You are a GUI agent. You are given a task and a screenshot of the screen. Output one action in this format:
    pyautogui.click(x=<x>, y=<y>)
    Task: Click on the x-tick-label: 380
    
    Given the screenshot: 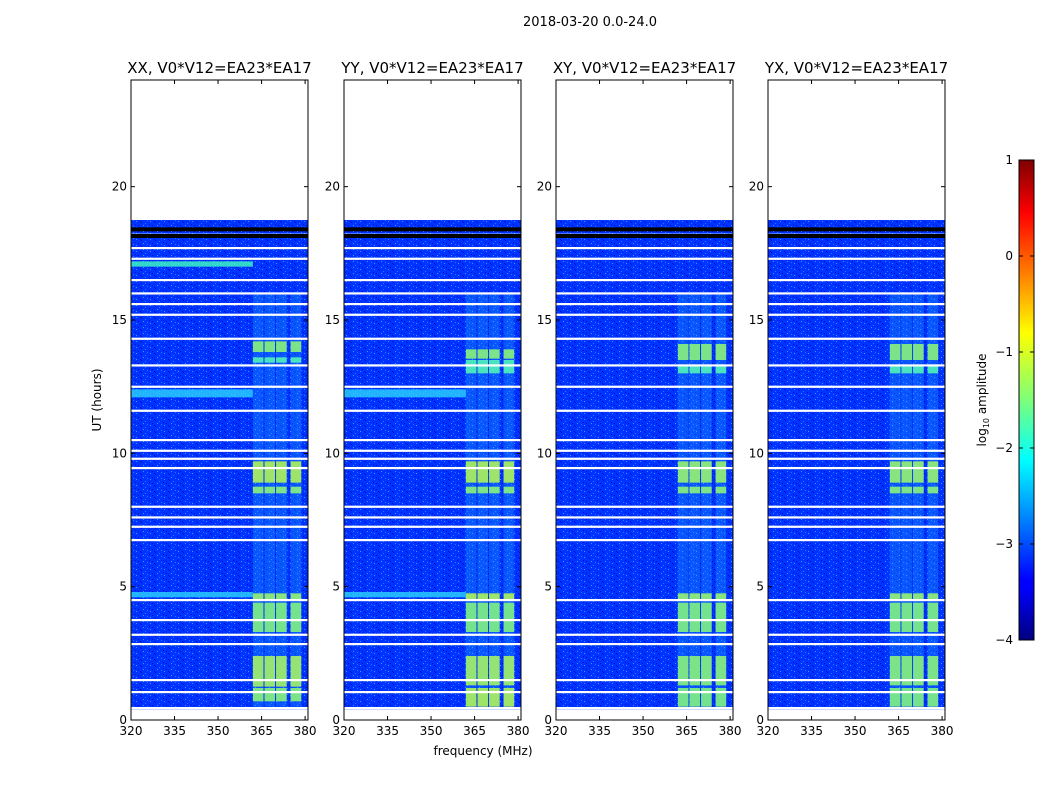 What is the action you would take?
    pyautogui.click(x=942, y=731)
    